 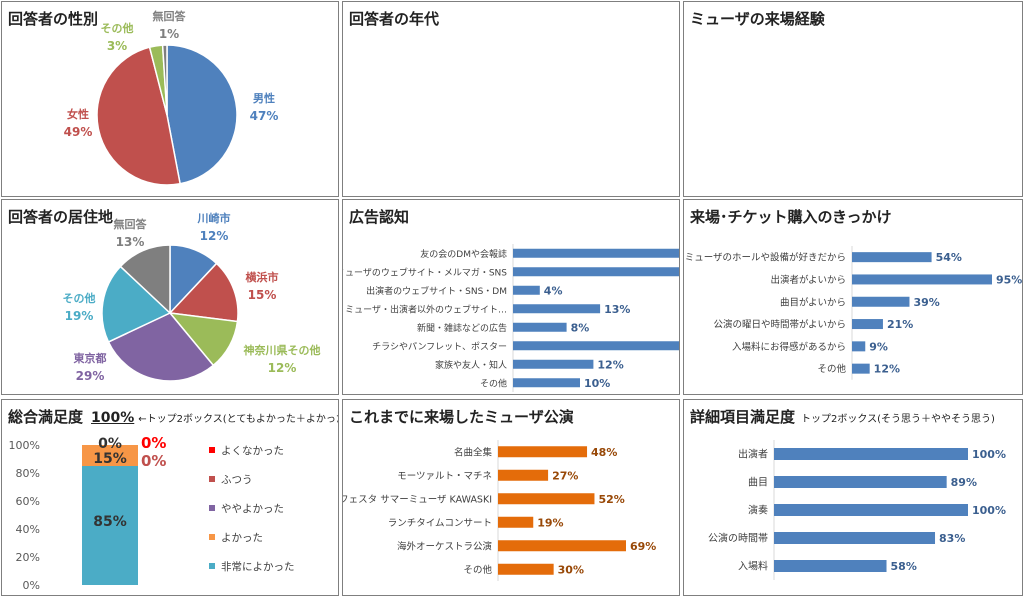 What do you see at coordinates (440, 523) in the screenshot?
I see `past-category-3: ランチタイムコンサート` at bounding box center [440, 523].